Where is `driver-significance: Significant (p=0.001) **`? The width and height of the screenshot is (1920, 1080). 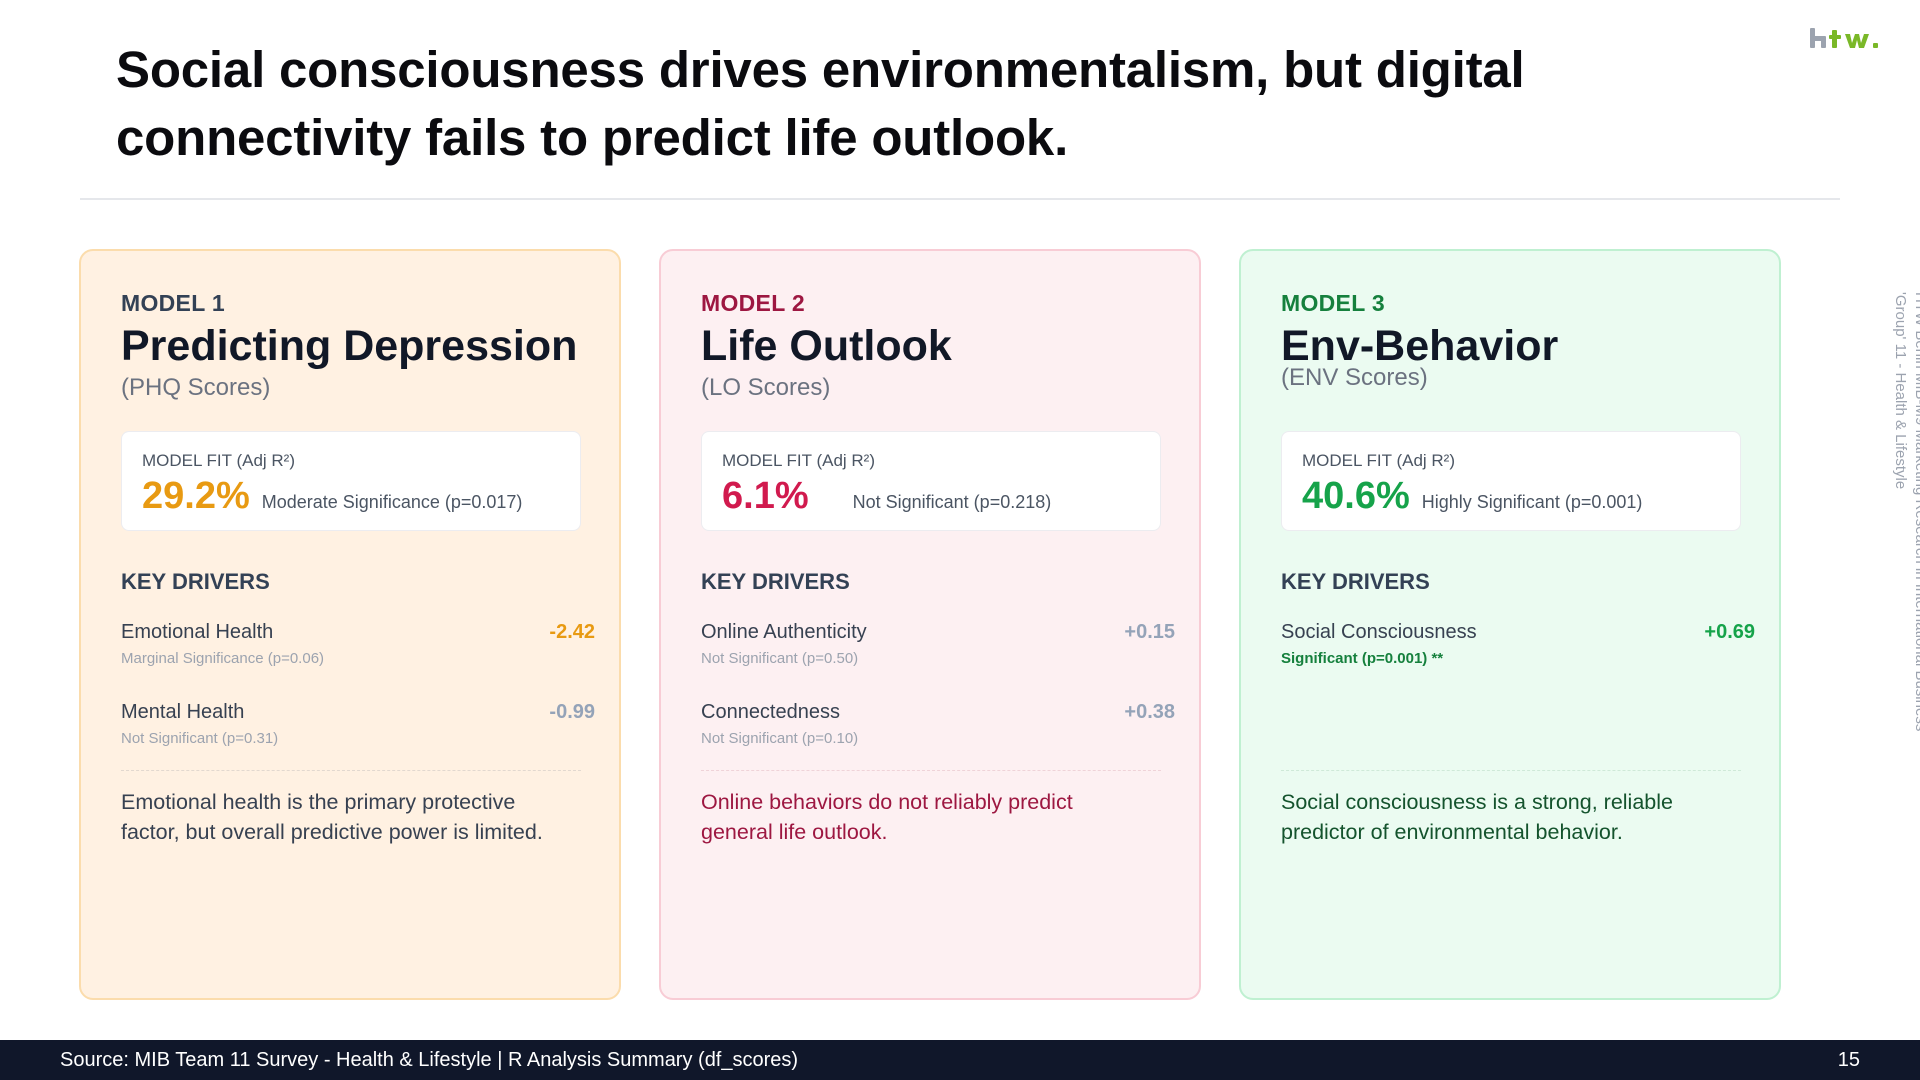
driver-significance: Significant (p=0.001) ** is located at coordinates (1362, 658).